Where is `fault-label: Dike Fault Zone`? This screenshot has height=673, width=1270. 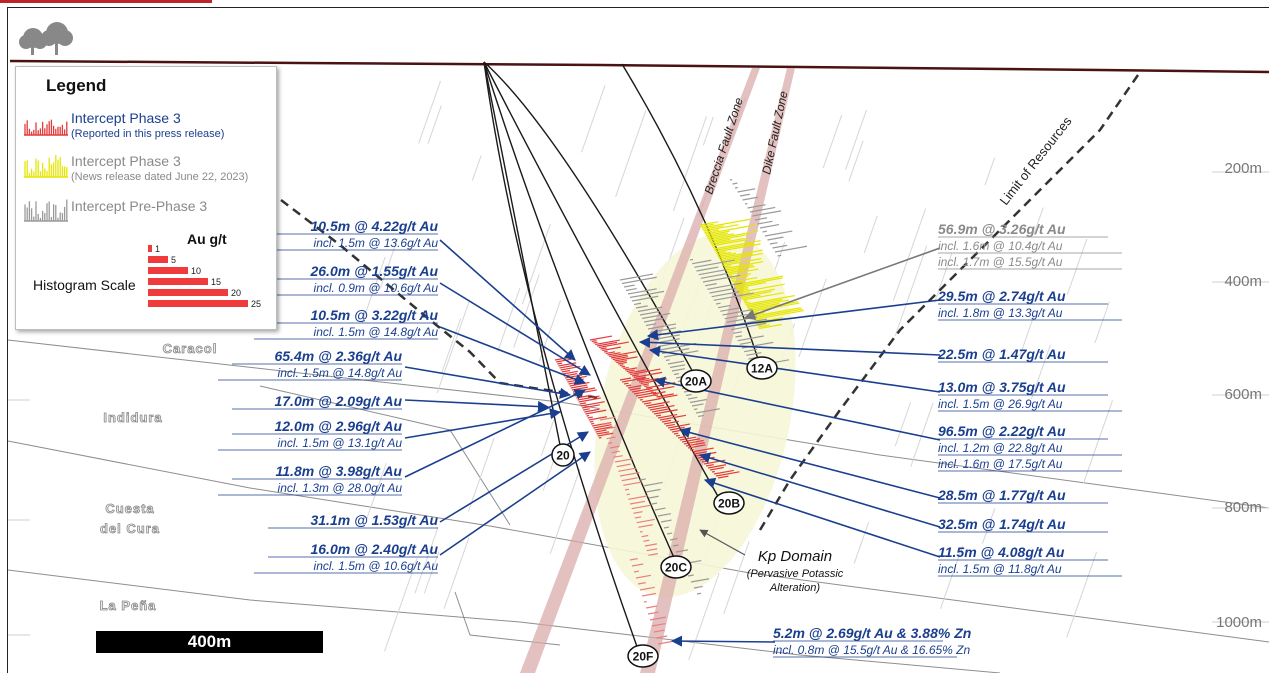
fault-label: Dike Fault Zone is located at coordinates (774, 133).